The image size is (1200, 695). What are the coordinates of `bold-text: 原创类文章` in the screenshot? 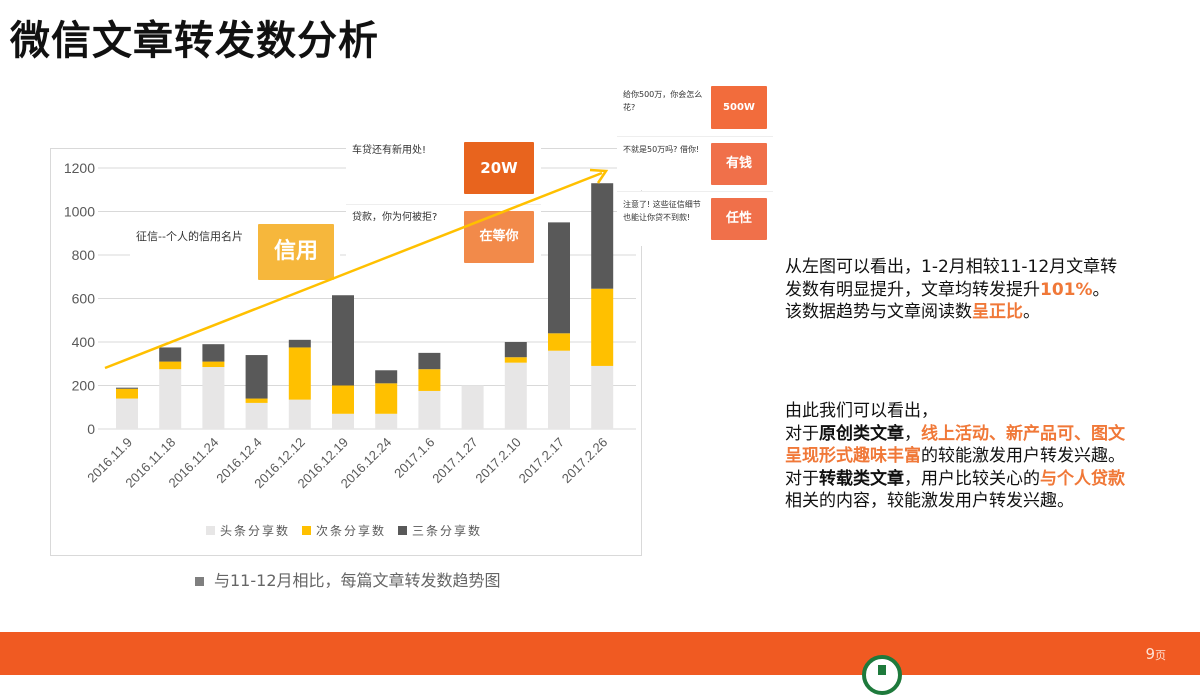 It's located at (861, 433).